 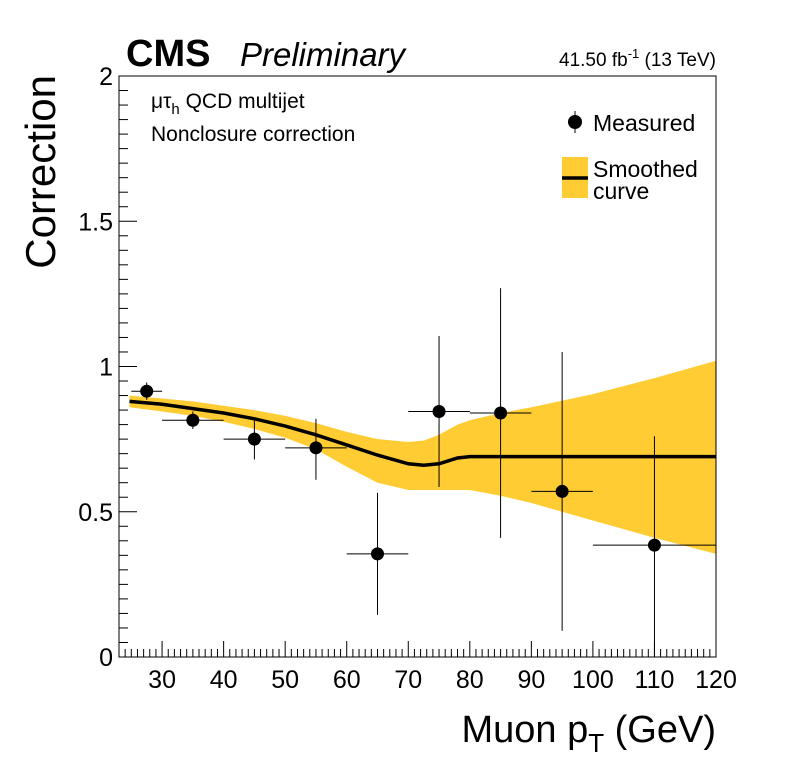 What do you see at coordinates (95, 513) in the screenshot?
I see `y-tick-label: 0.5` at bounding box center [95, 513].